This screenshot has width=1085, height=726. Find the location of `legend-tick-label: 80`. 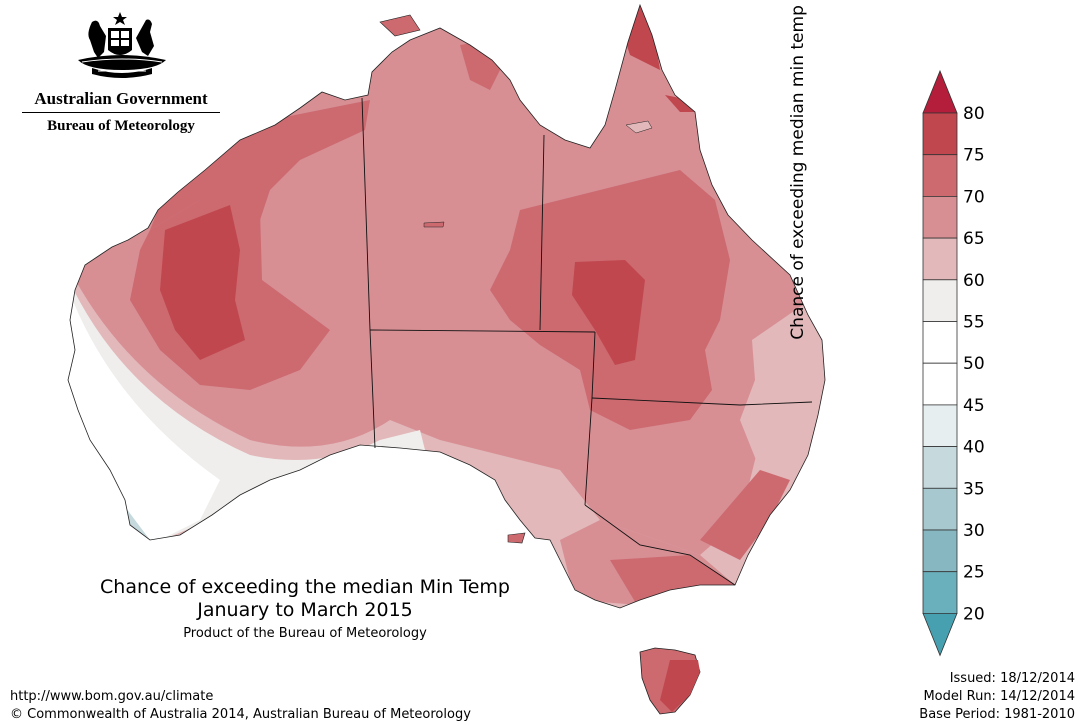

legend-tick-label: 80 is located at coordinates (974, 114).